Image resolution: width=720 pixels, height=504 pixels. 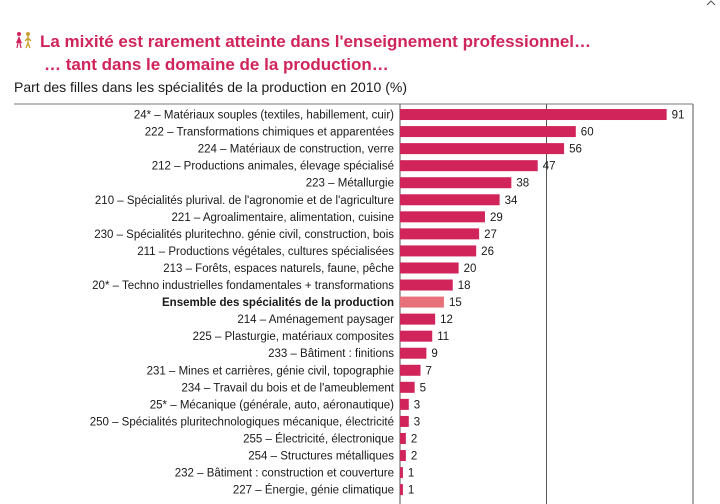 What do you see at coordinates (490, 235) in the screenshot?
I see `value-label: 27` at bounding box center [490, 235].